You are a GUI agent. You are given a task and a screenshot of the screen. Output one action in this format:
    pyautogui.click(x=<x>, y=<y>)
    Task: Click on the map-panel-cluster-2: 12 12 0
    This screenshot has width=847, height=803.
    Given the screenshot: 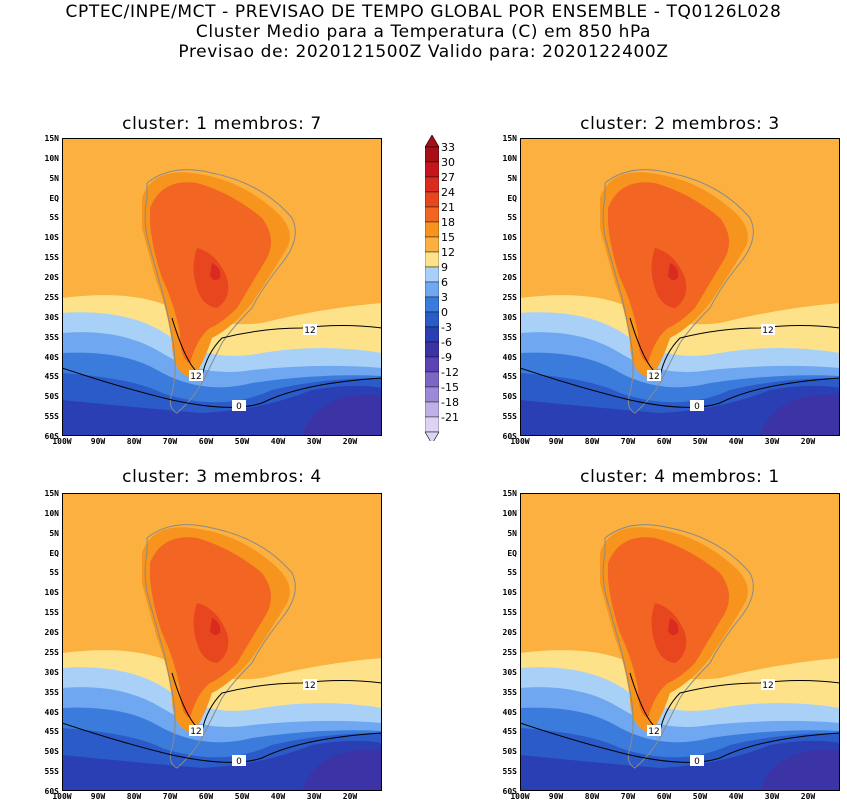 What is the action you would take?
    pyautogui.click(x=680, y=287)
    